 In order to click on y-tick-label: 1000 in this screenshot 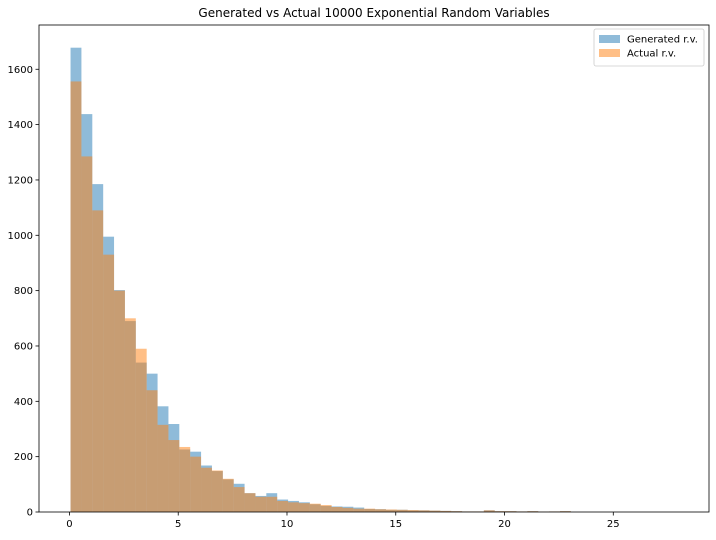, I will do `click(20, 236)`.